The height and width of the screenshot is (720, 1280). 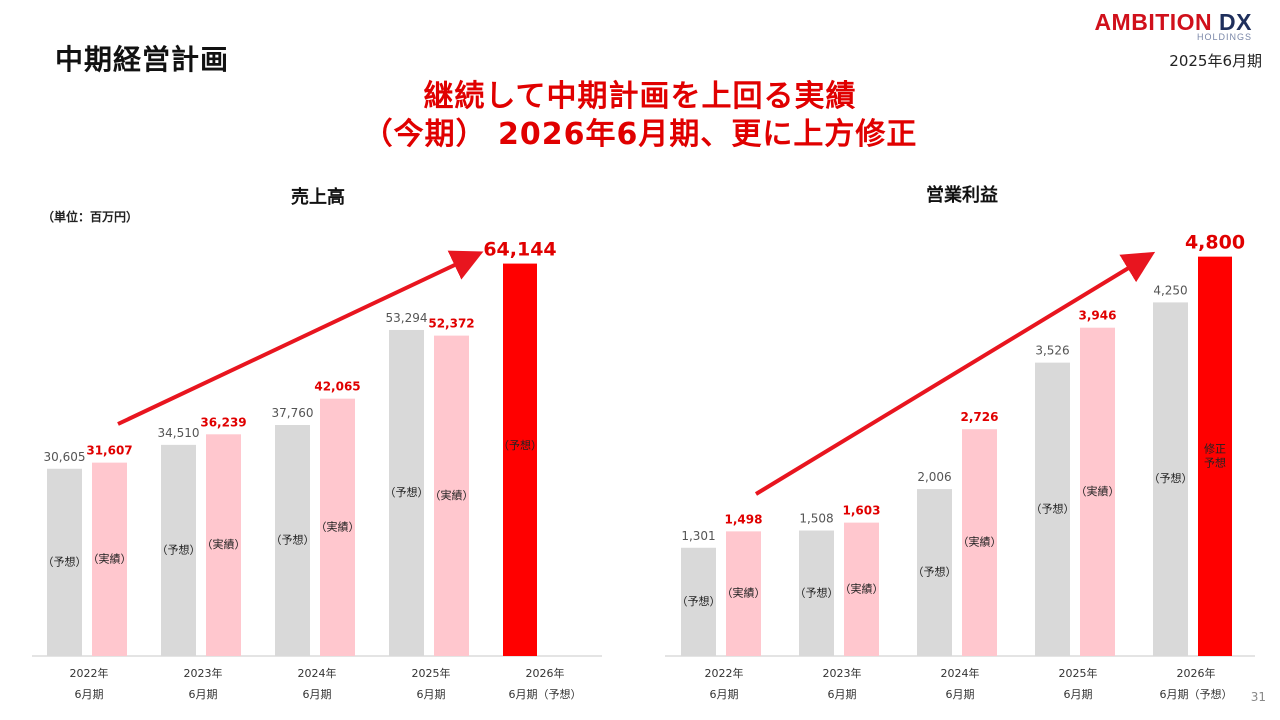 What do you see at coordinates (1215, 448) in the screenshot?
I see `forecast-inner-label-row: 修正` at bounding box center [1215, 448].